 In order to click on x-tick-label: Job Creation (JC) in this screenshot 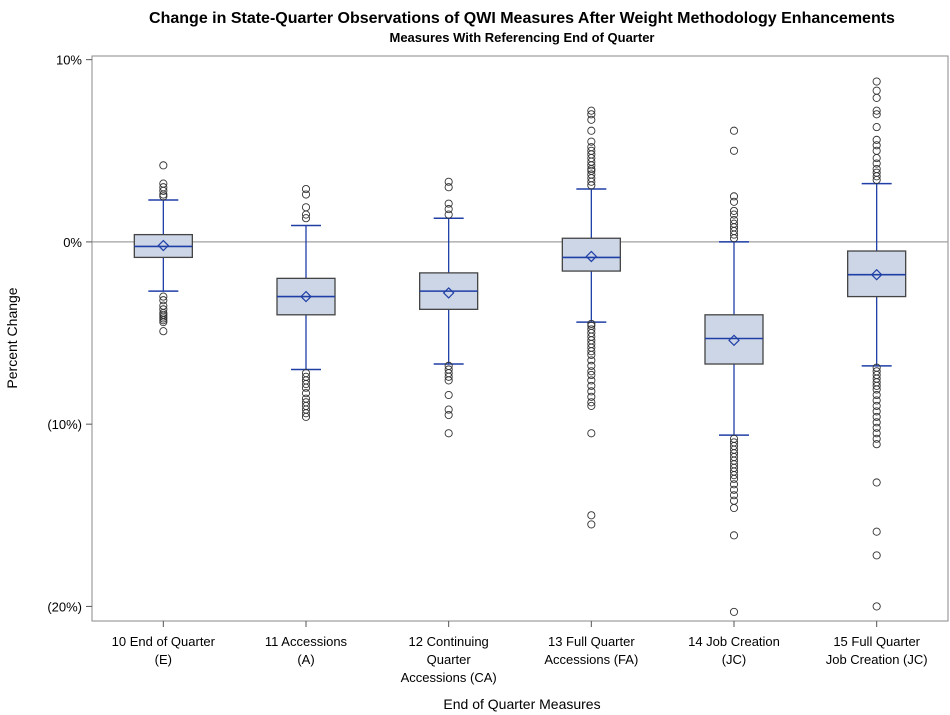, I will do `click(877, 659)`.